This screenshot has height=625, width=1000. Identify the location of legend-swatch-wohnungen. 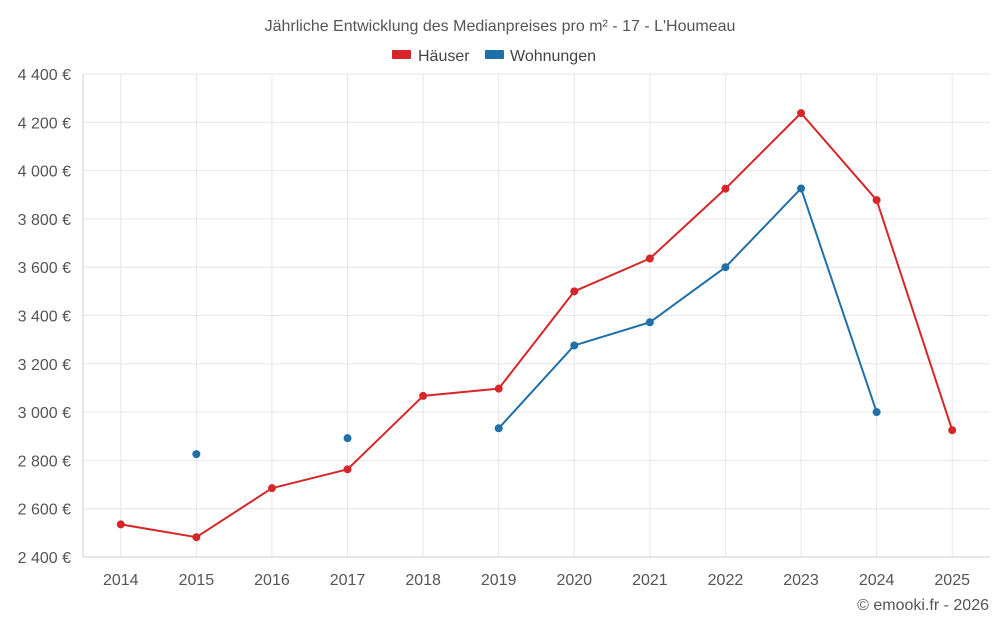
(494, 54).